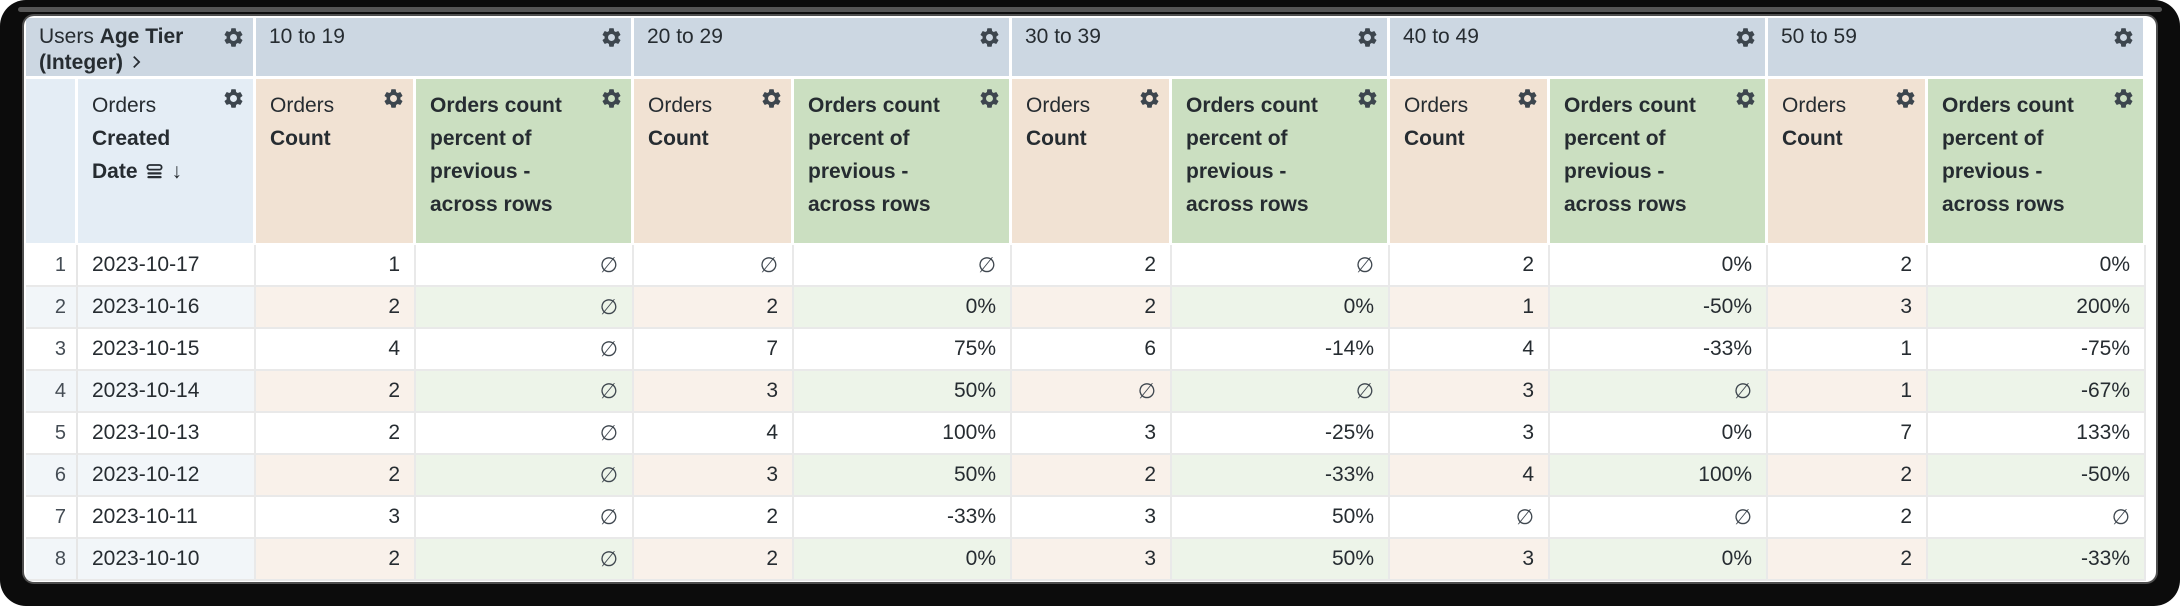 This screenshot has height=606, width=2180. I want to click on date-cell: 2023-10-13, so click(167, 434).